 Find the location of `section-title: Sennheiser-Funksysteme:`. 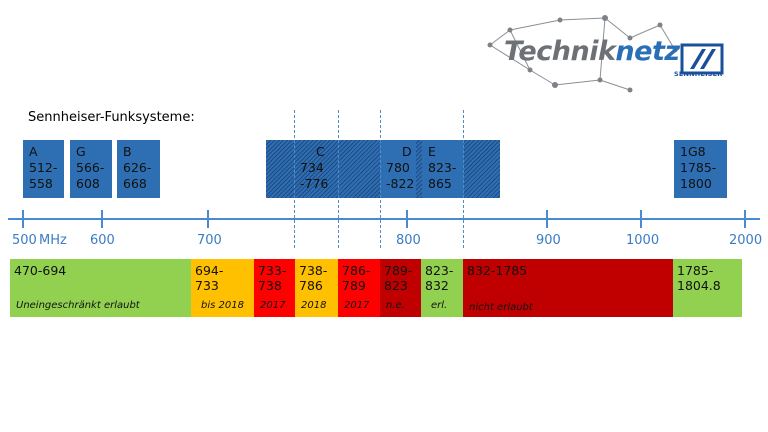

section-title: Sennheiser-Funksysteme: is located at coordinates (111, 117).